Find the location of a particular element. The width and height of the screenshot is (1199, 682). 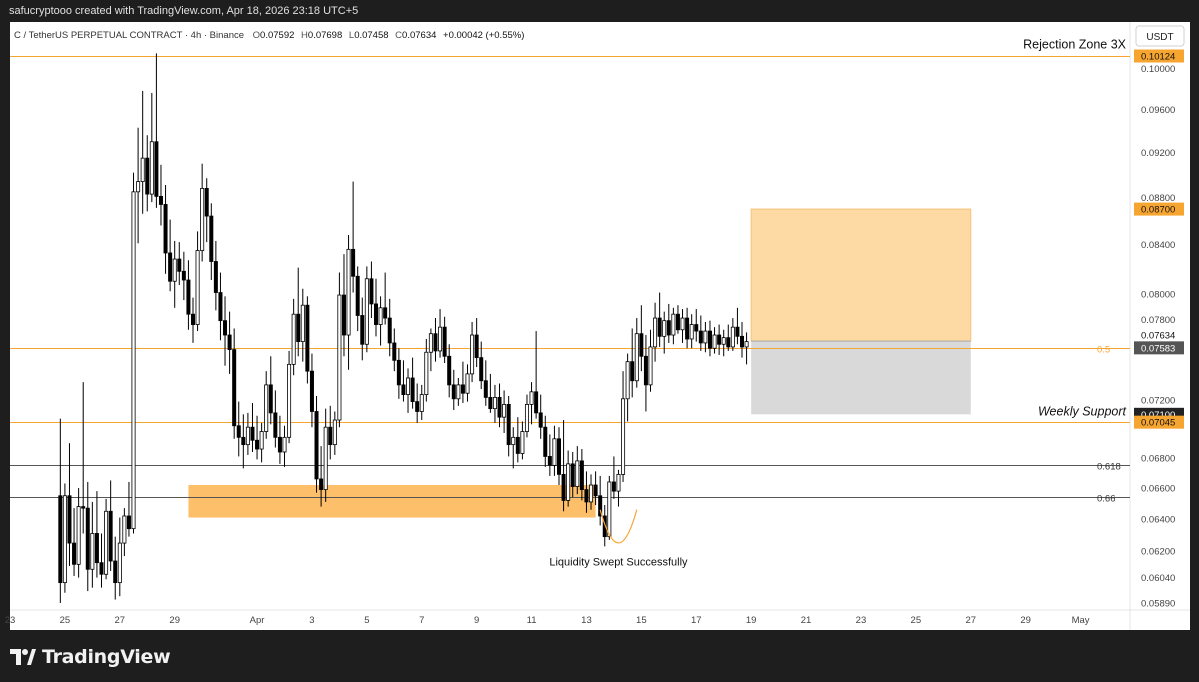

tradingview-logo: TradingView is located at coordinates (90, 657).